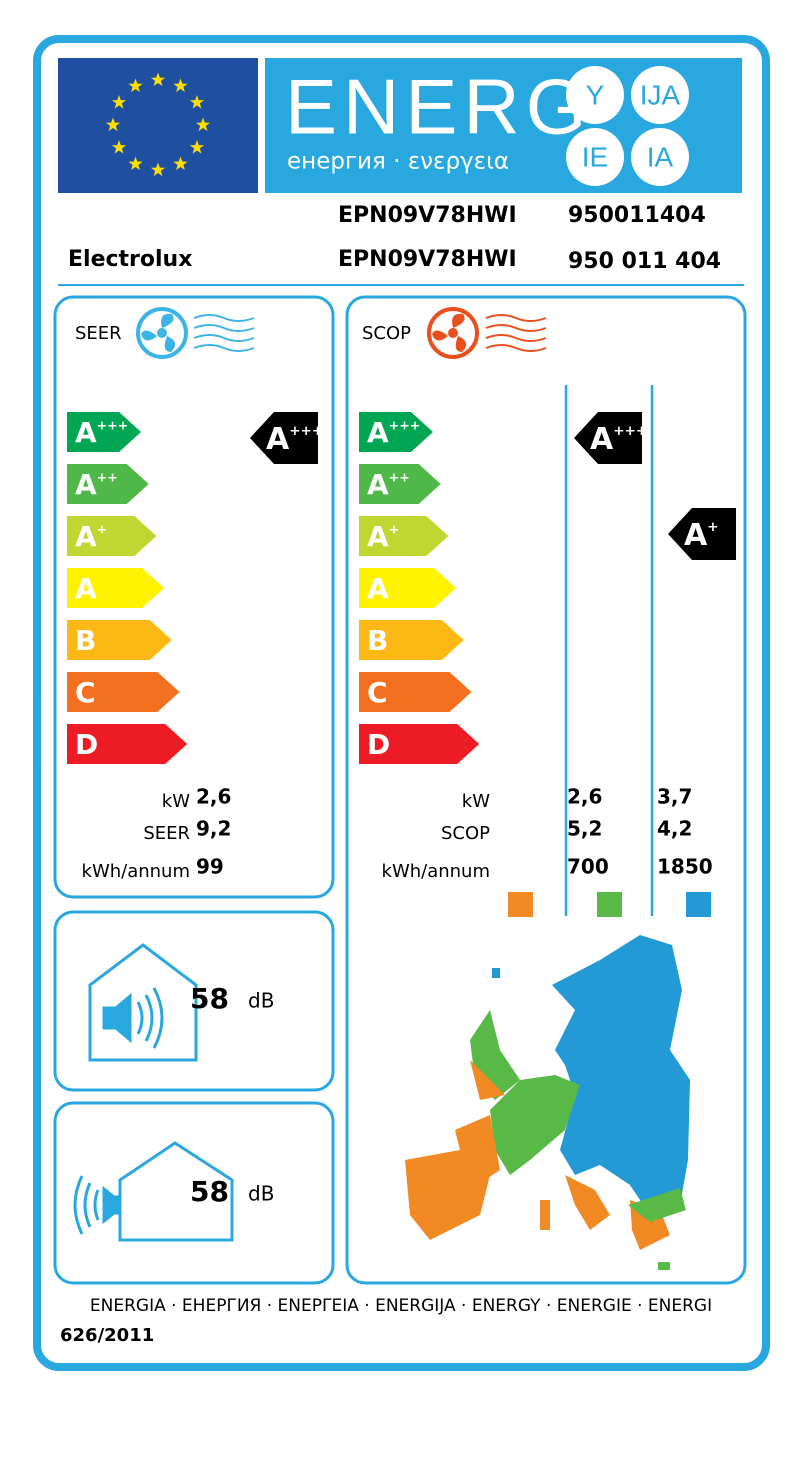 The width and height of the screenshot is (802, 1471). What do you see at coordinates (660, 94) in the screenshot?
I see `suffix: IJA` at bounding box center [660, 94].